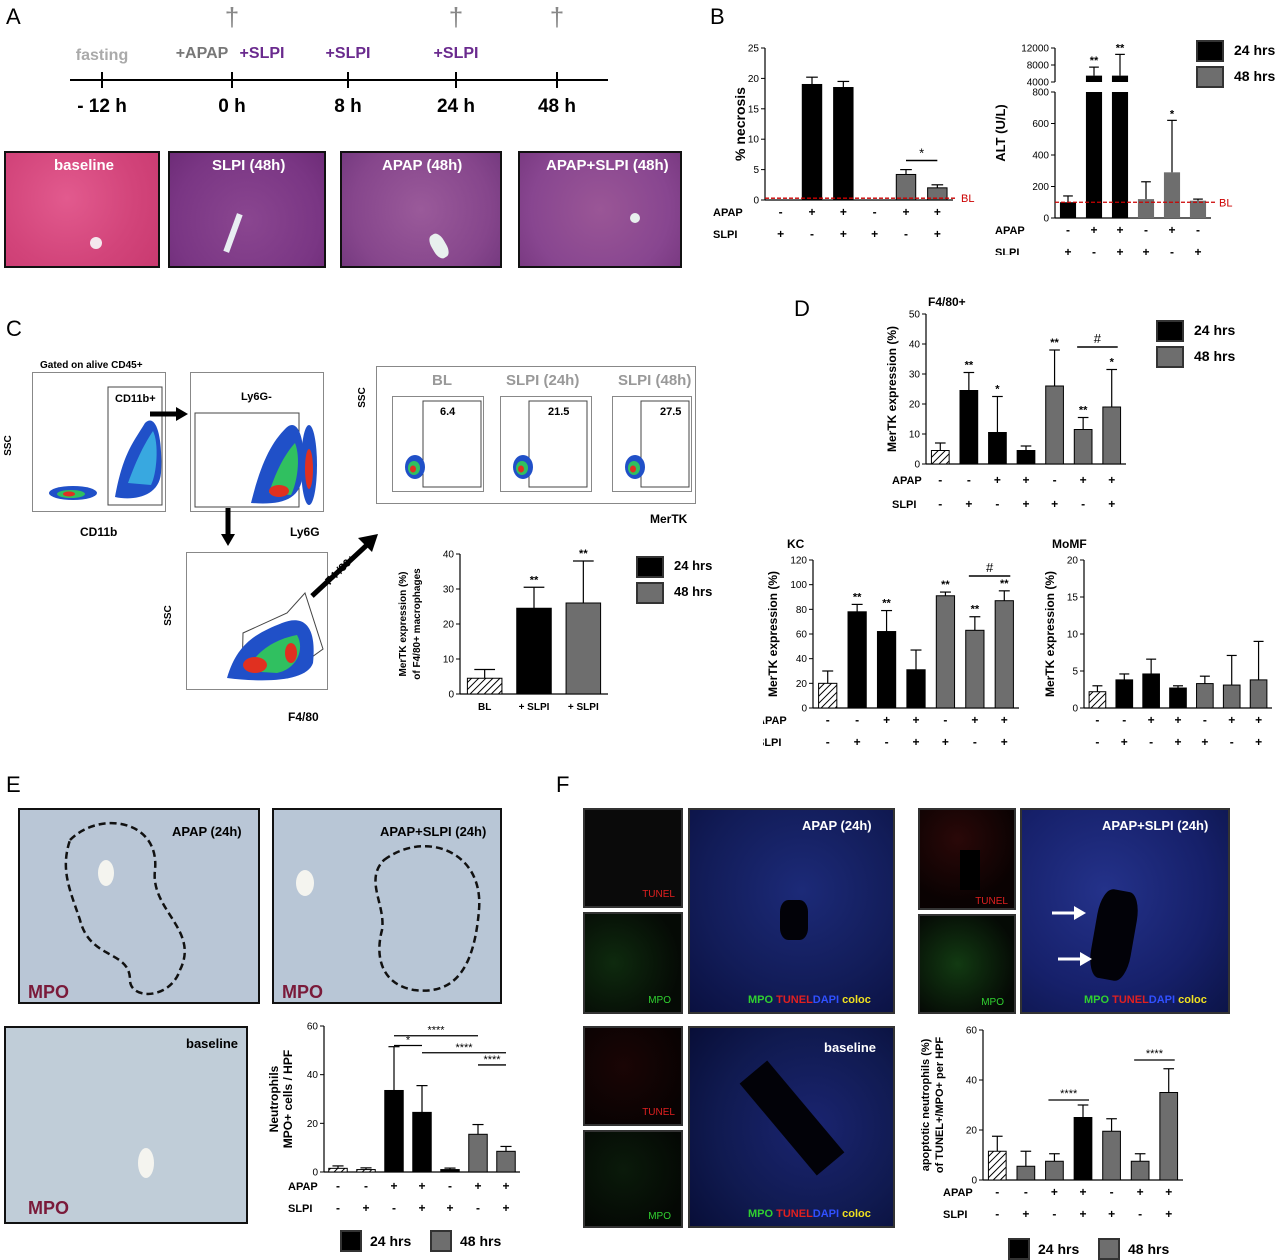  What do you see at coordinates (992, 1002) in the screenshot?
I see `mpo-label: MPO` at bounding box center [992, 1002].